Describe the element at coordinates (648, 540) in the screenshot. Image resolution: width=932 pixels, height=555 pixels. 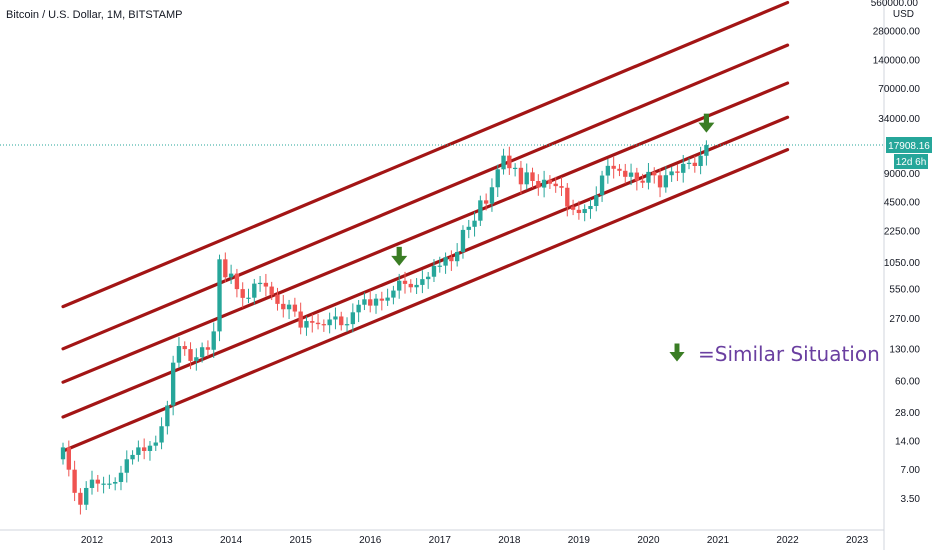
I see `x-tick-label: 2020` at that location.